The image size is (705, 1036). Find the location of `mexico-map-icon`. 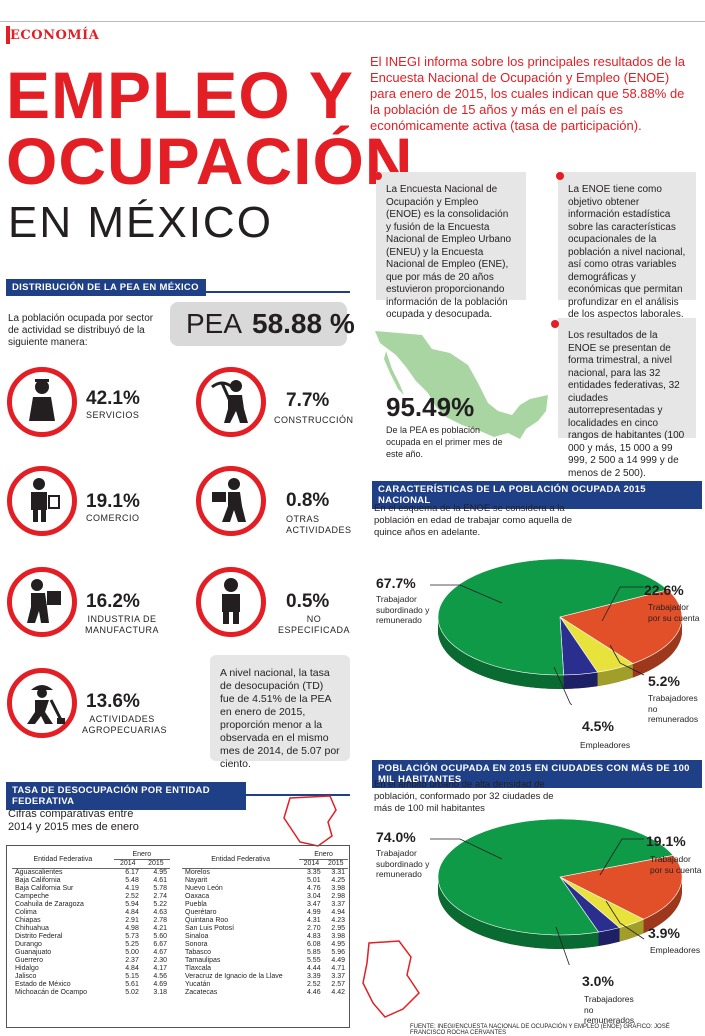

mexico-map-icon is located at coordinates (461, 385).